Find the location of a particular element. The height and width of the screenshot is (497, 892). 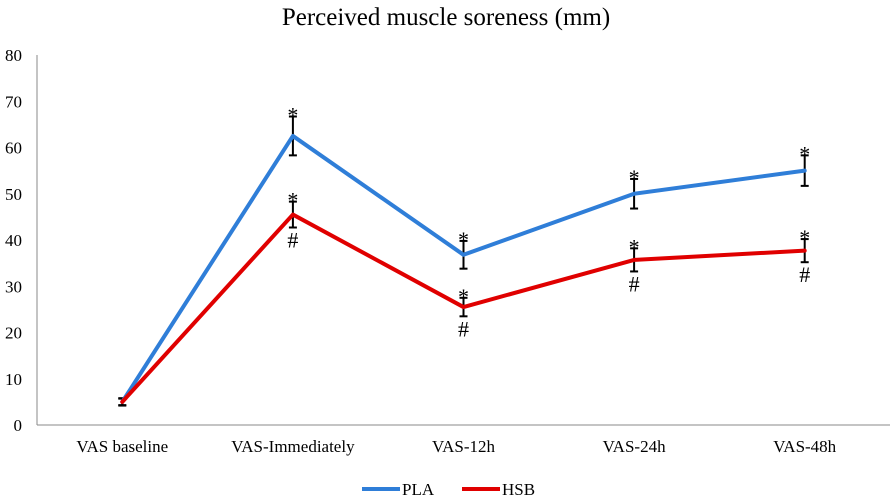

y-tick-label: 40 is located at coordinates (13, 240).